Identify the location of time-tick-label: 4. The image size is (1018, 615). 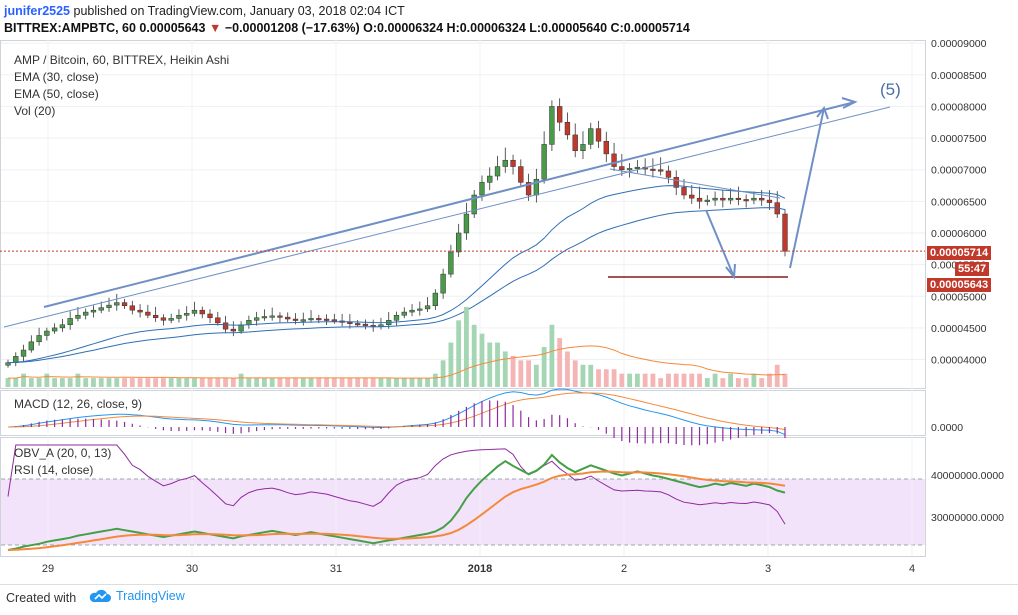
(912, 569).